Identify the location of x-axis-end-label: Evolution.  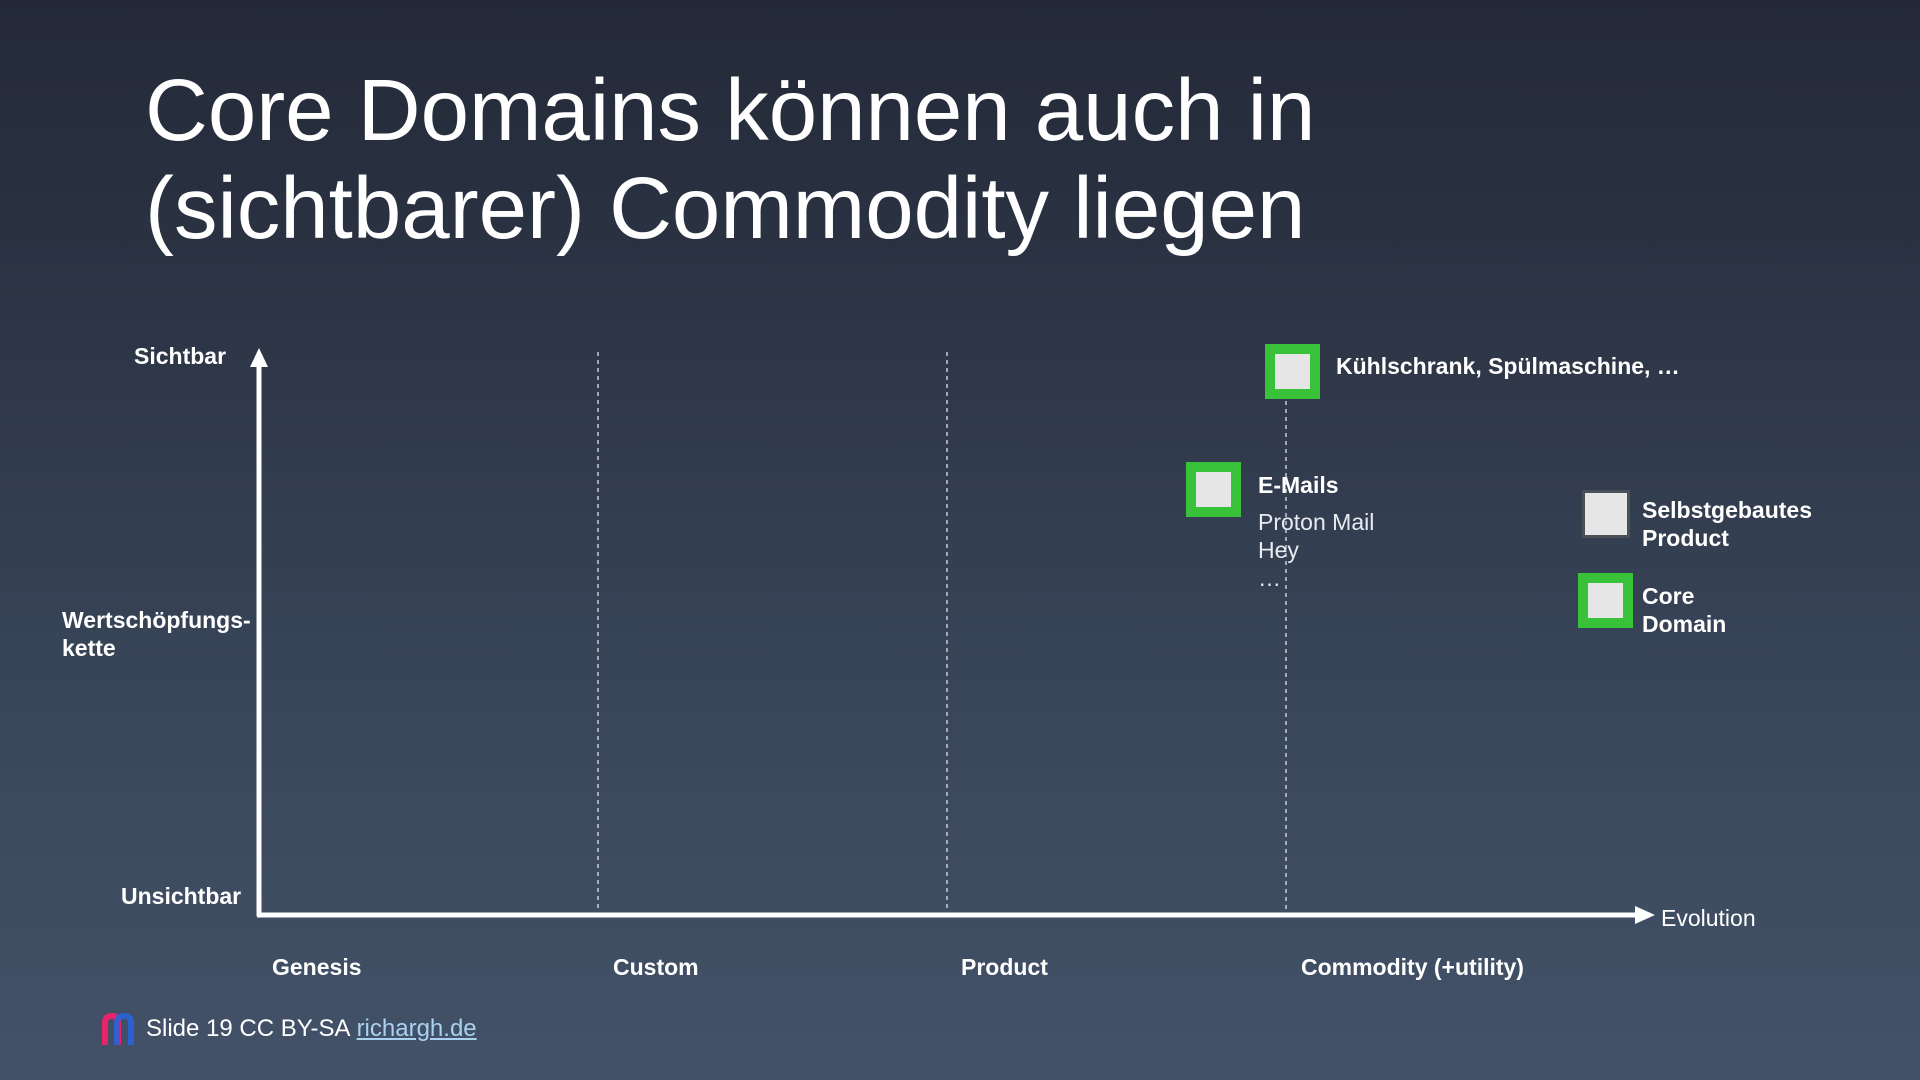
(1708, 918).